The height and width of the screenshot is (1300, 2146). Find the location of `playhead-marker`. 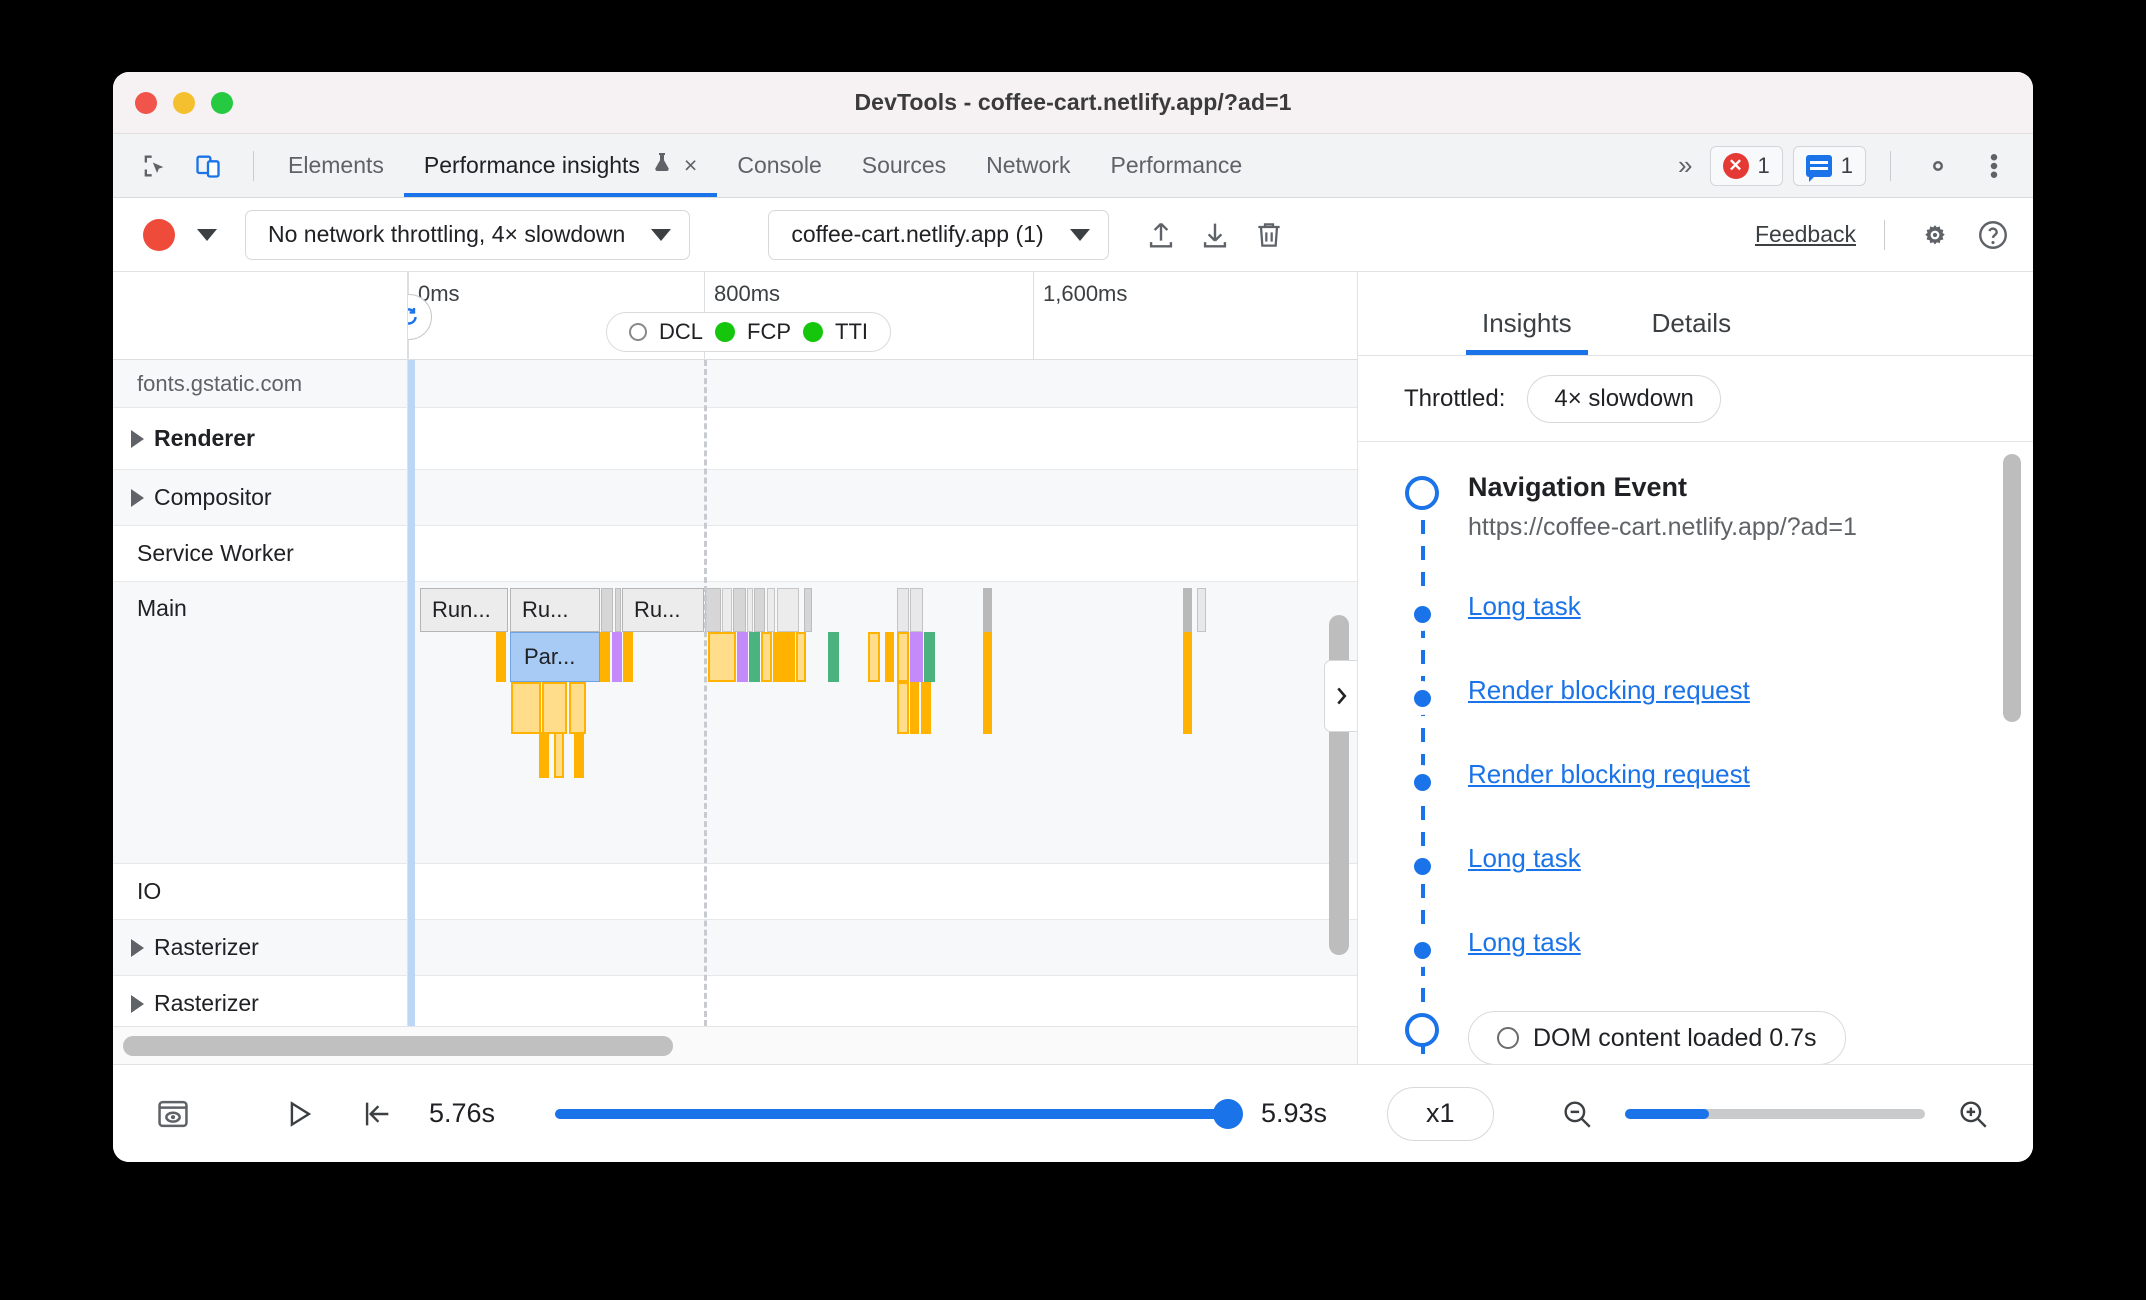

playhead-marker is located at coordinates (411, 693).